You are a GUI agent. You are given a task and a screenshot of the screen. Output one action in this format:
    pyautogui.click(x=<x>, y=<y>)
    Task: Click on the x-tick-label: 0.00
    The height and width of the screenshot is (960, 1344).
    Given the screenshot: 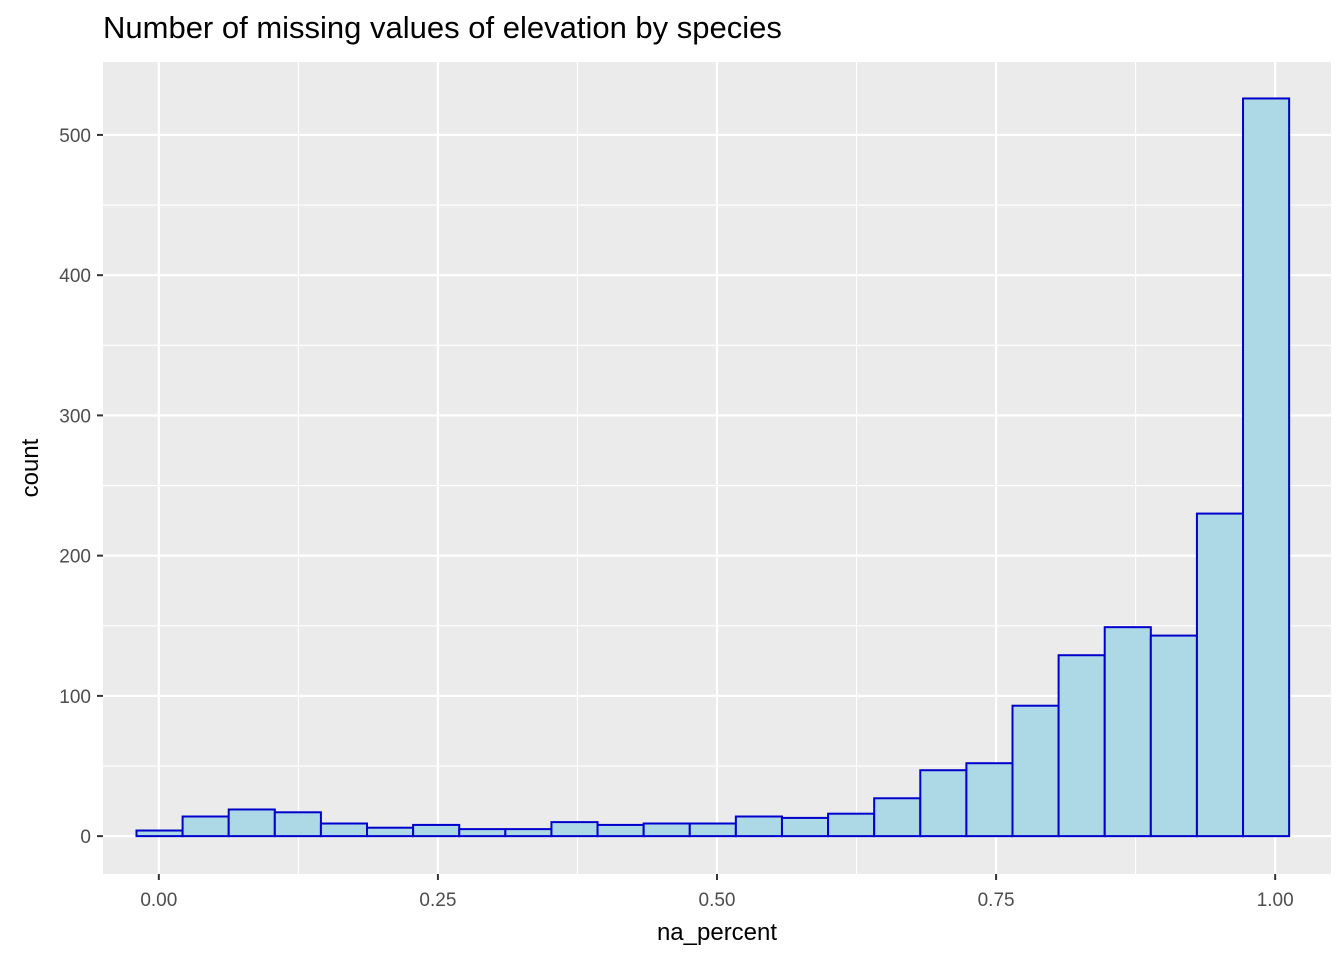 What is the action you would take?
    pyautogui.click(x=158, y=900)
    